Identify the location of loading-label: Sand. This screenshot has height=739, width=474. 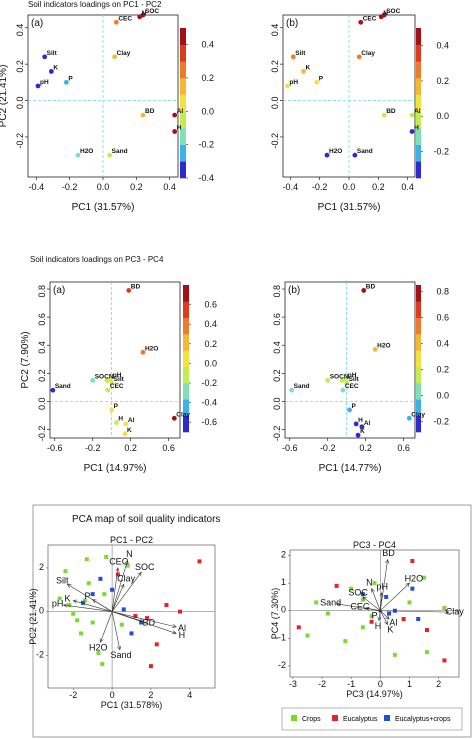
(121, 655).